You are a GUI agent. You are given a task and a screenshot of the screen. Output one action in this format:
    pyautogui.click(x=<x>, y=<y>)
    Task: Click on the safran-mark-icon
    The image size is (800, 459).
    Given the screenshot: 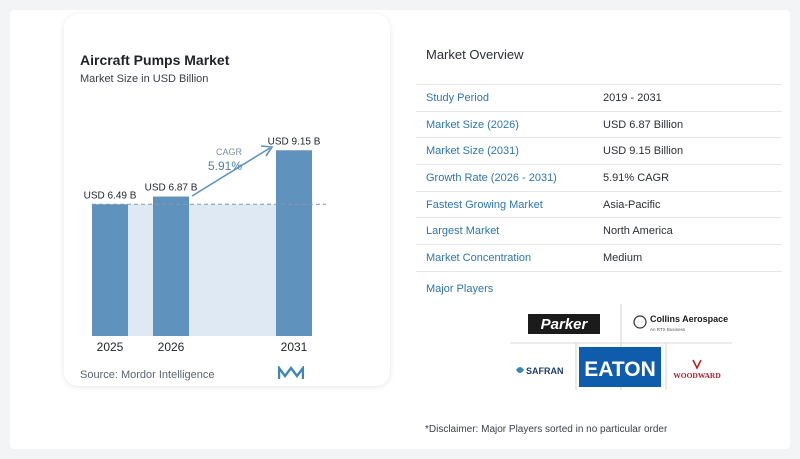 What is the action you would take?
    pyautogui.click(x=520, y=370)
    